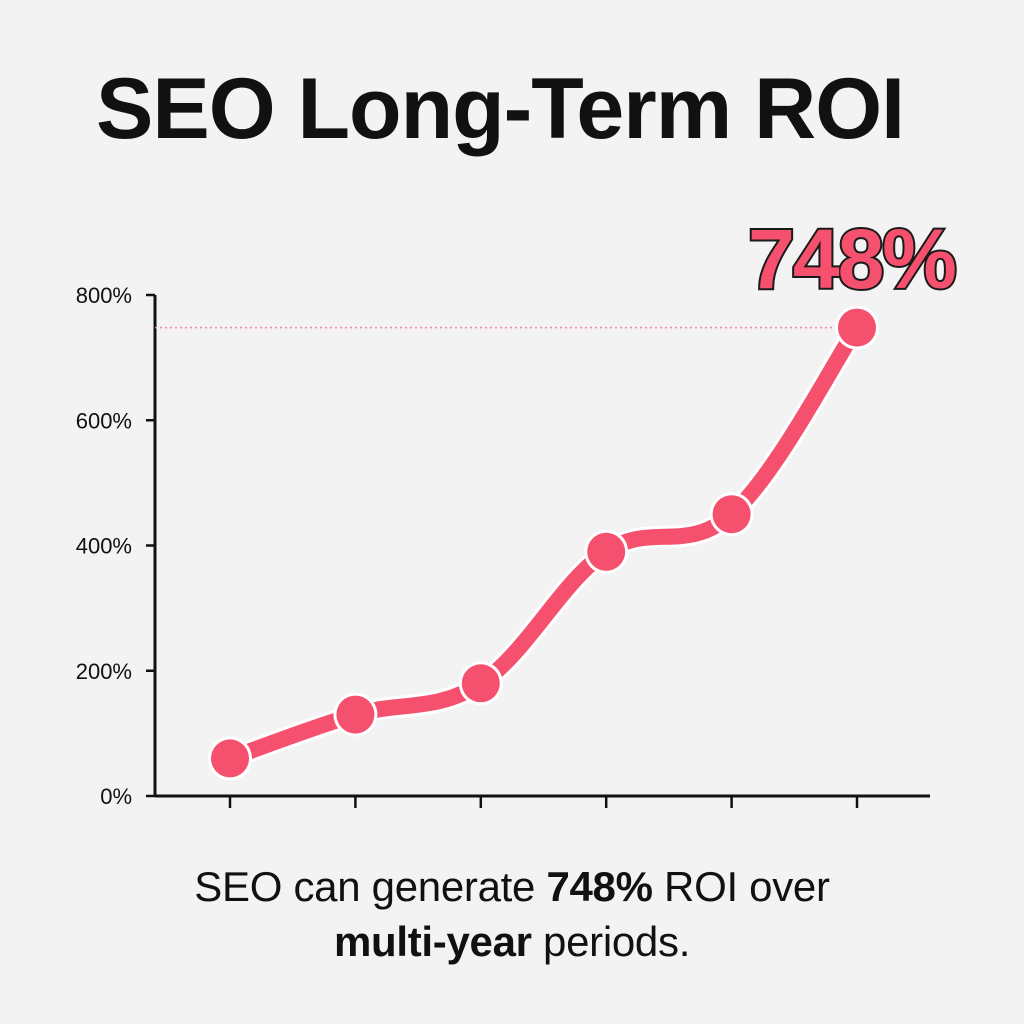  What do you see at coordinates (104, 420) in the screenshot?
I see `y-tick-label: 600%` at bounding box center [104, 420].